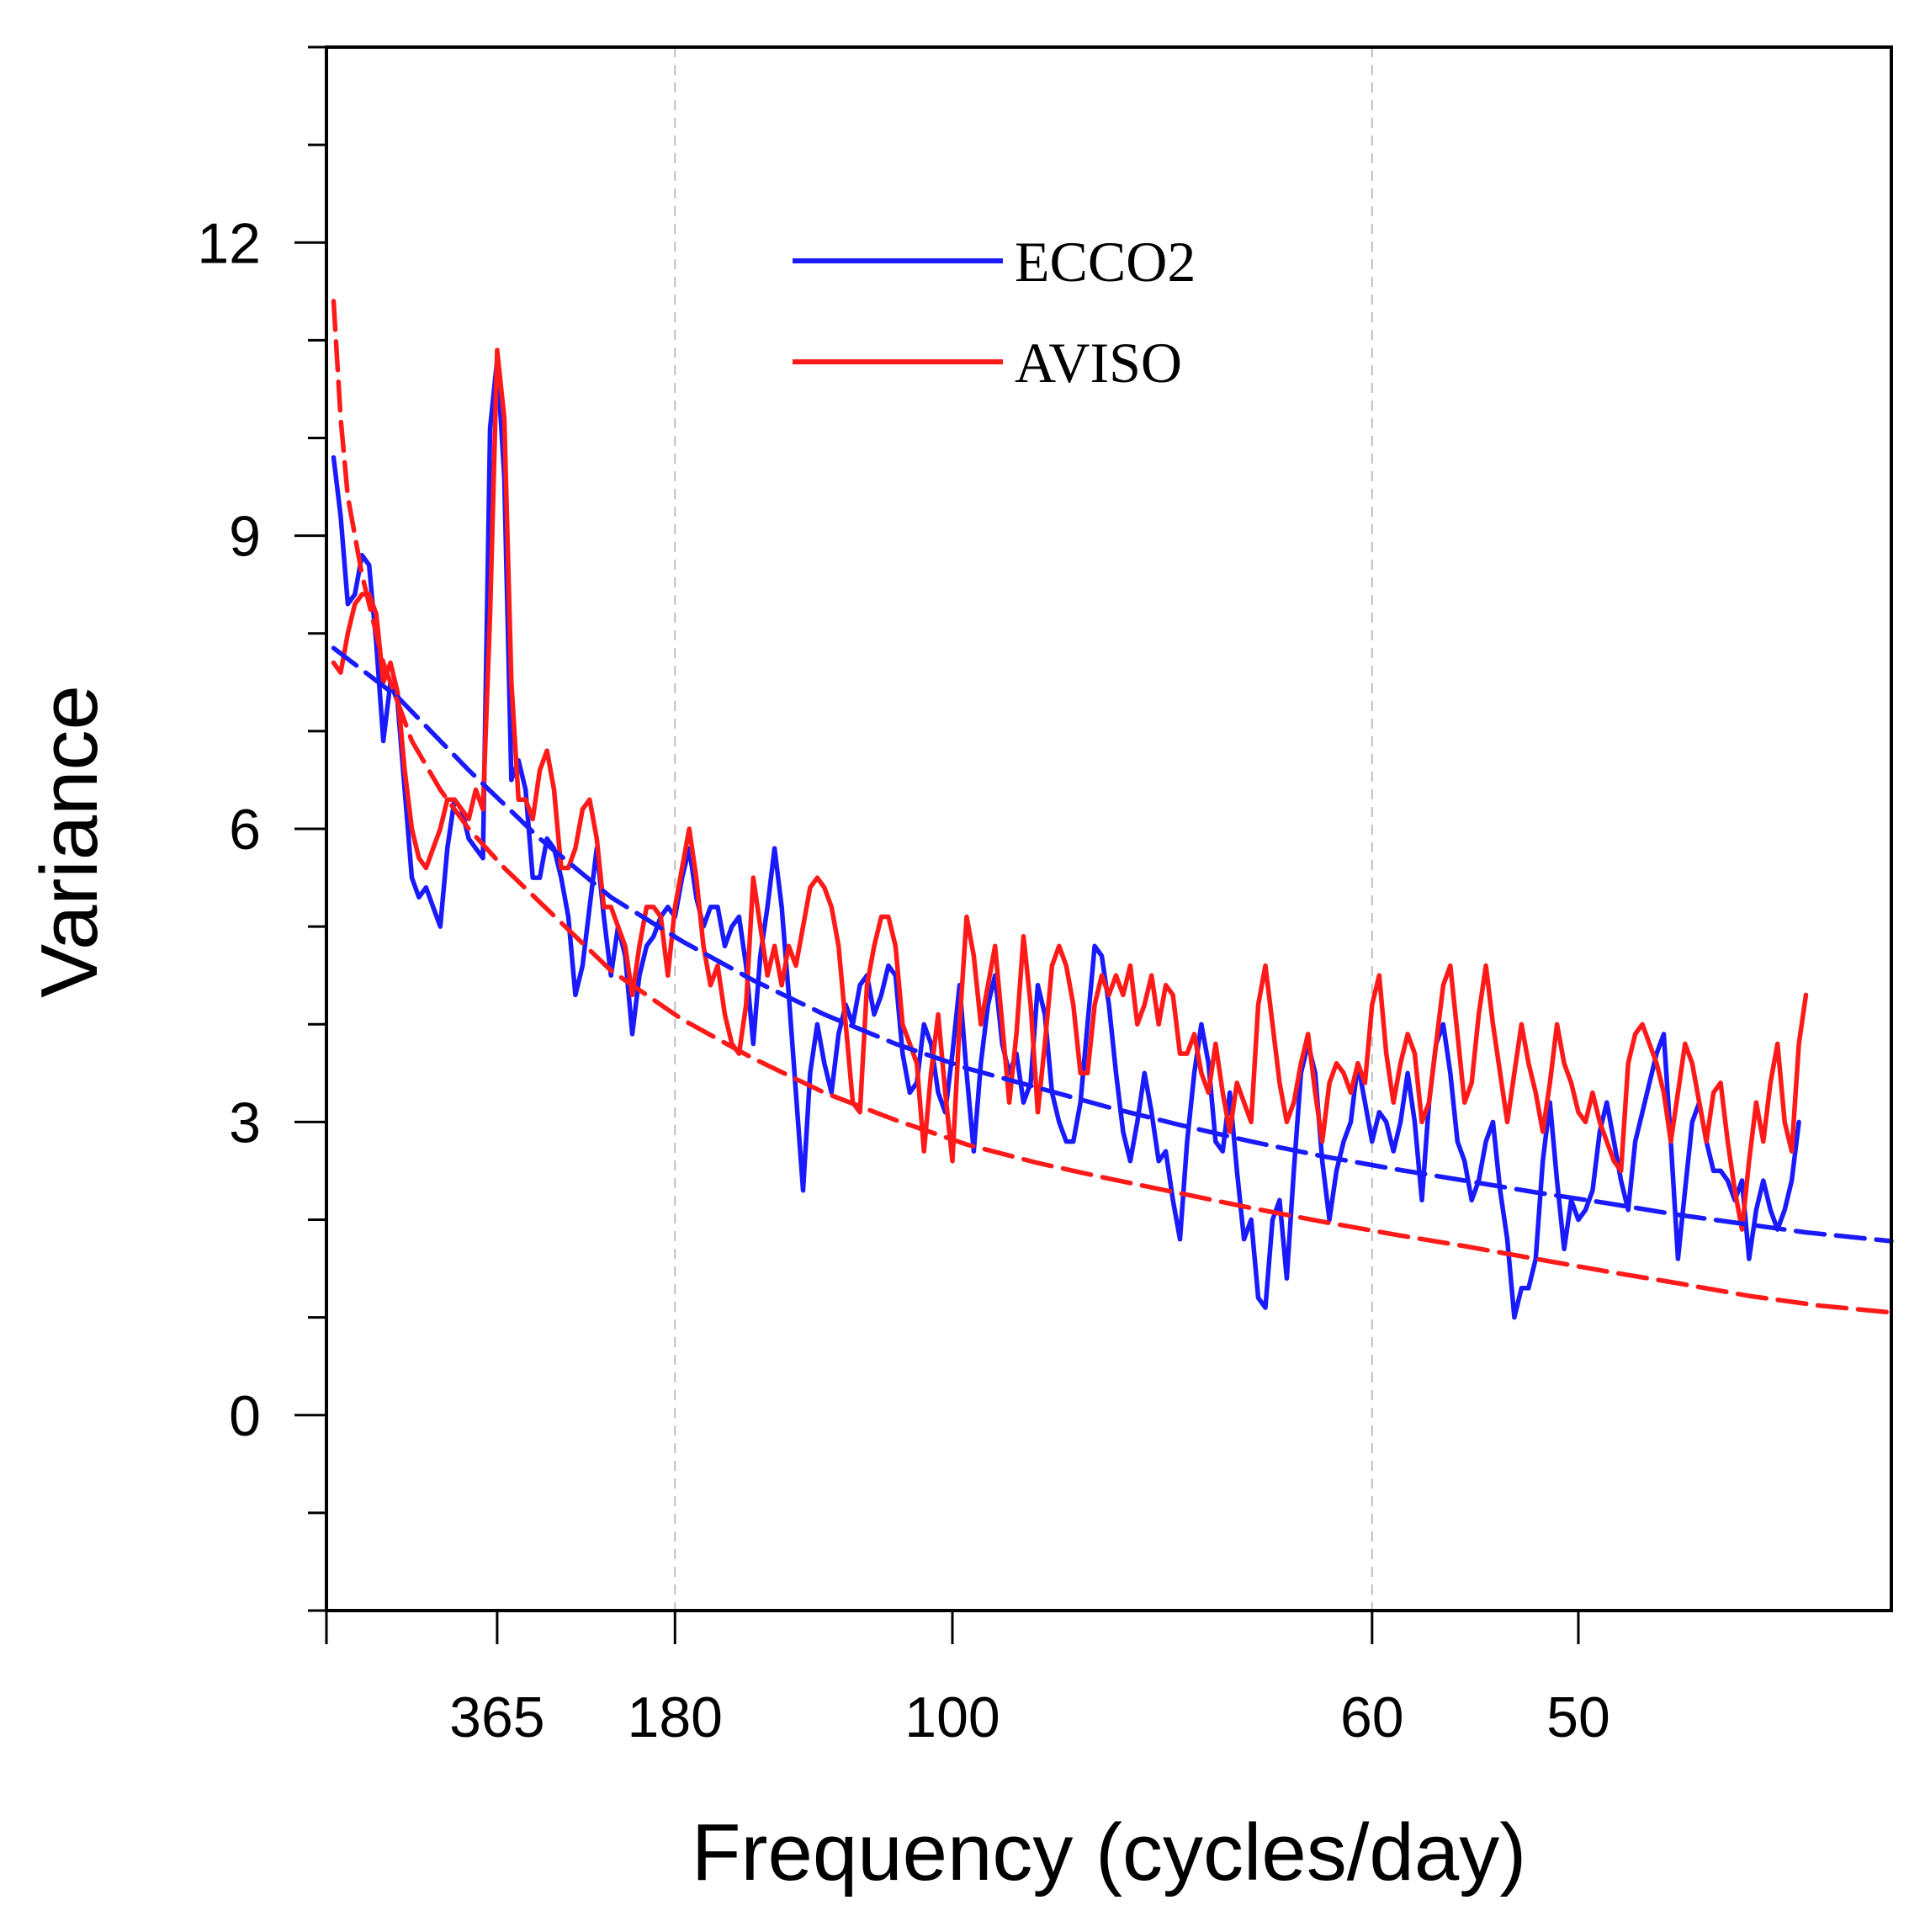 The width and height of the screenshot is (1925, 1932). I want to click on y-tick-label: 6, so click(245, 830).